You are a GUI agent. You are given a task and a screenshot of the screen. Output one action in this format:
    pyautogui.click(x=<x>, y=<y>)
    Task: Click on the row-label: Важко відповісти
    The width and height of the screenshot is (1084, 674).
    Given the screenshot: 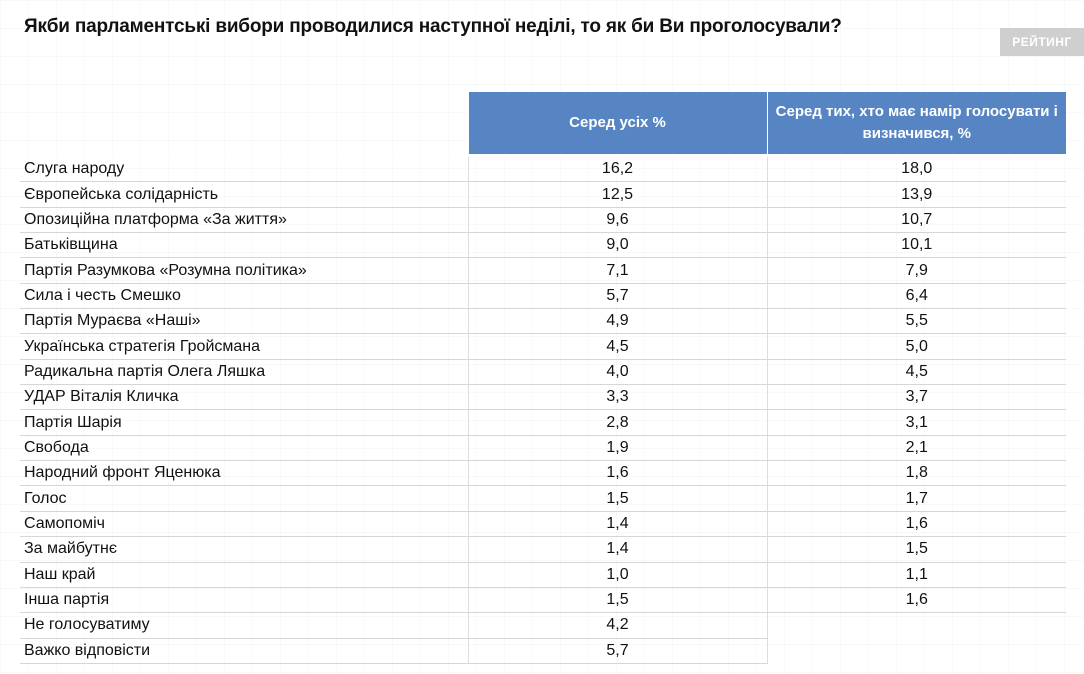 What is the action you would take?
    pyautogui.click(x=244, y=651)
    